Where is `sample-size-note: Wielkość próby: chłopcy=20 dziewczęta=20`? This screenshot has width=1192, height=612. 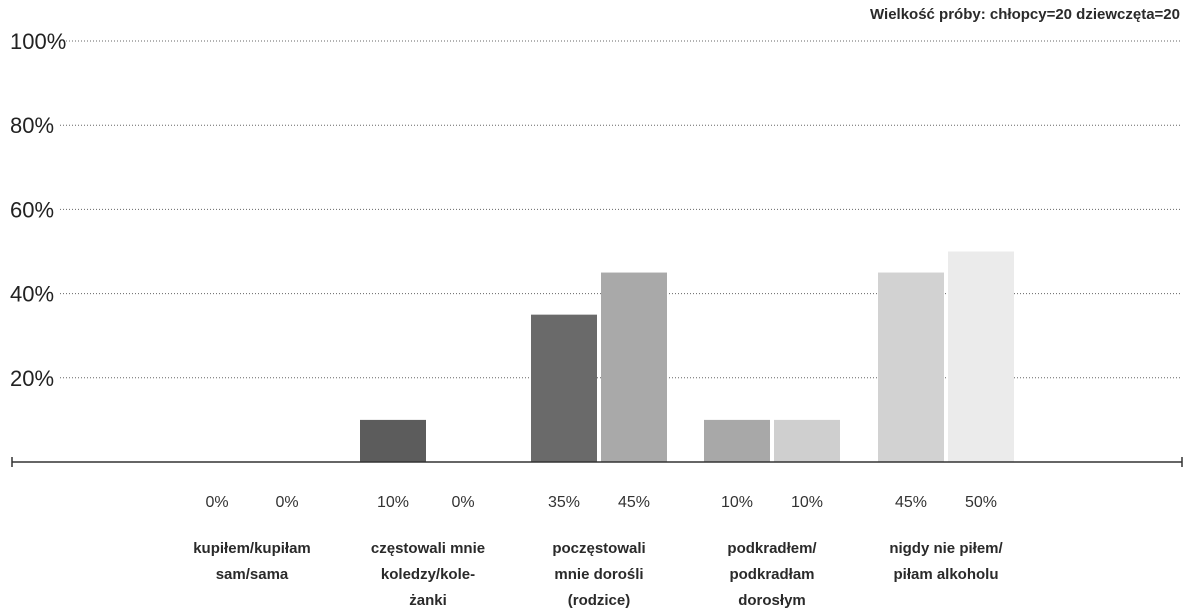 sample-size-note: Wielkość próby: chłopcy=20 dziewczęta=20 is located at coordinates (1025, 14).